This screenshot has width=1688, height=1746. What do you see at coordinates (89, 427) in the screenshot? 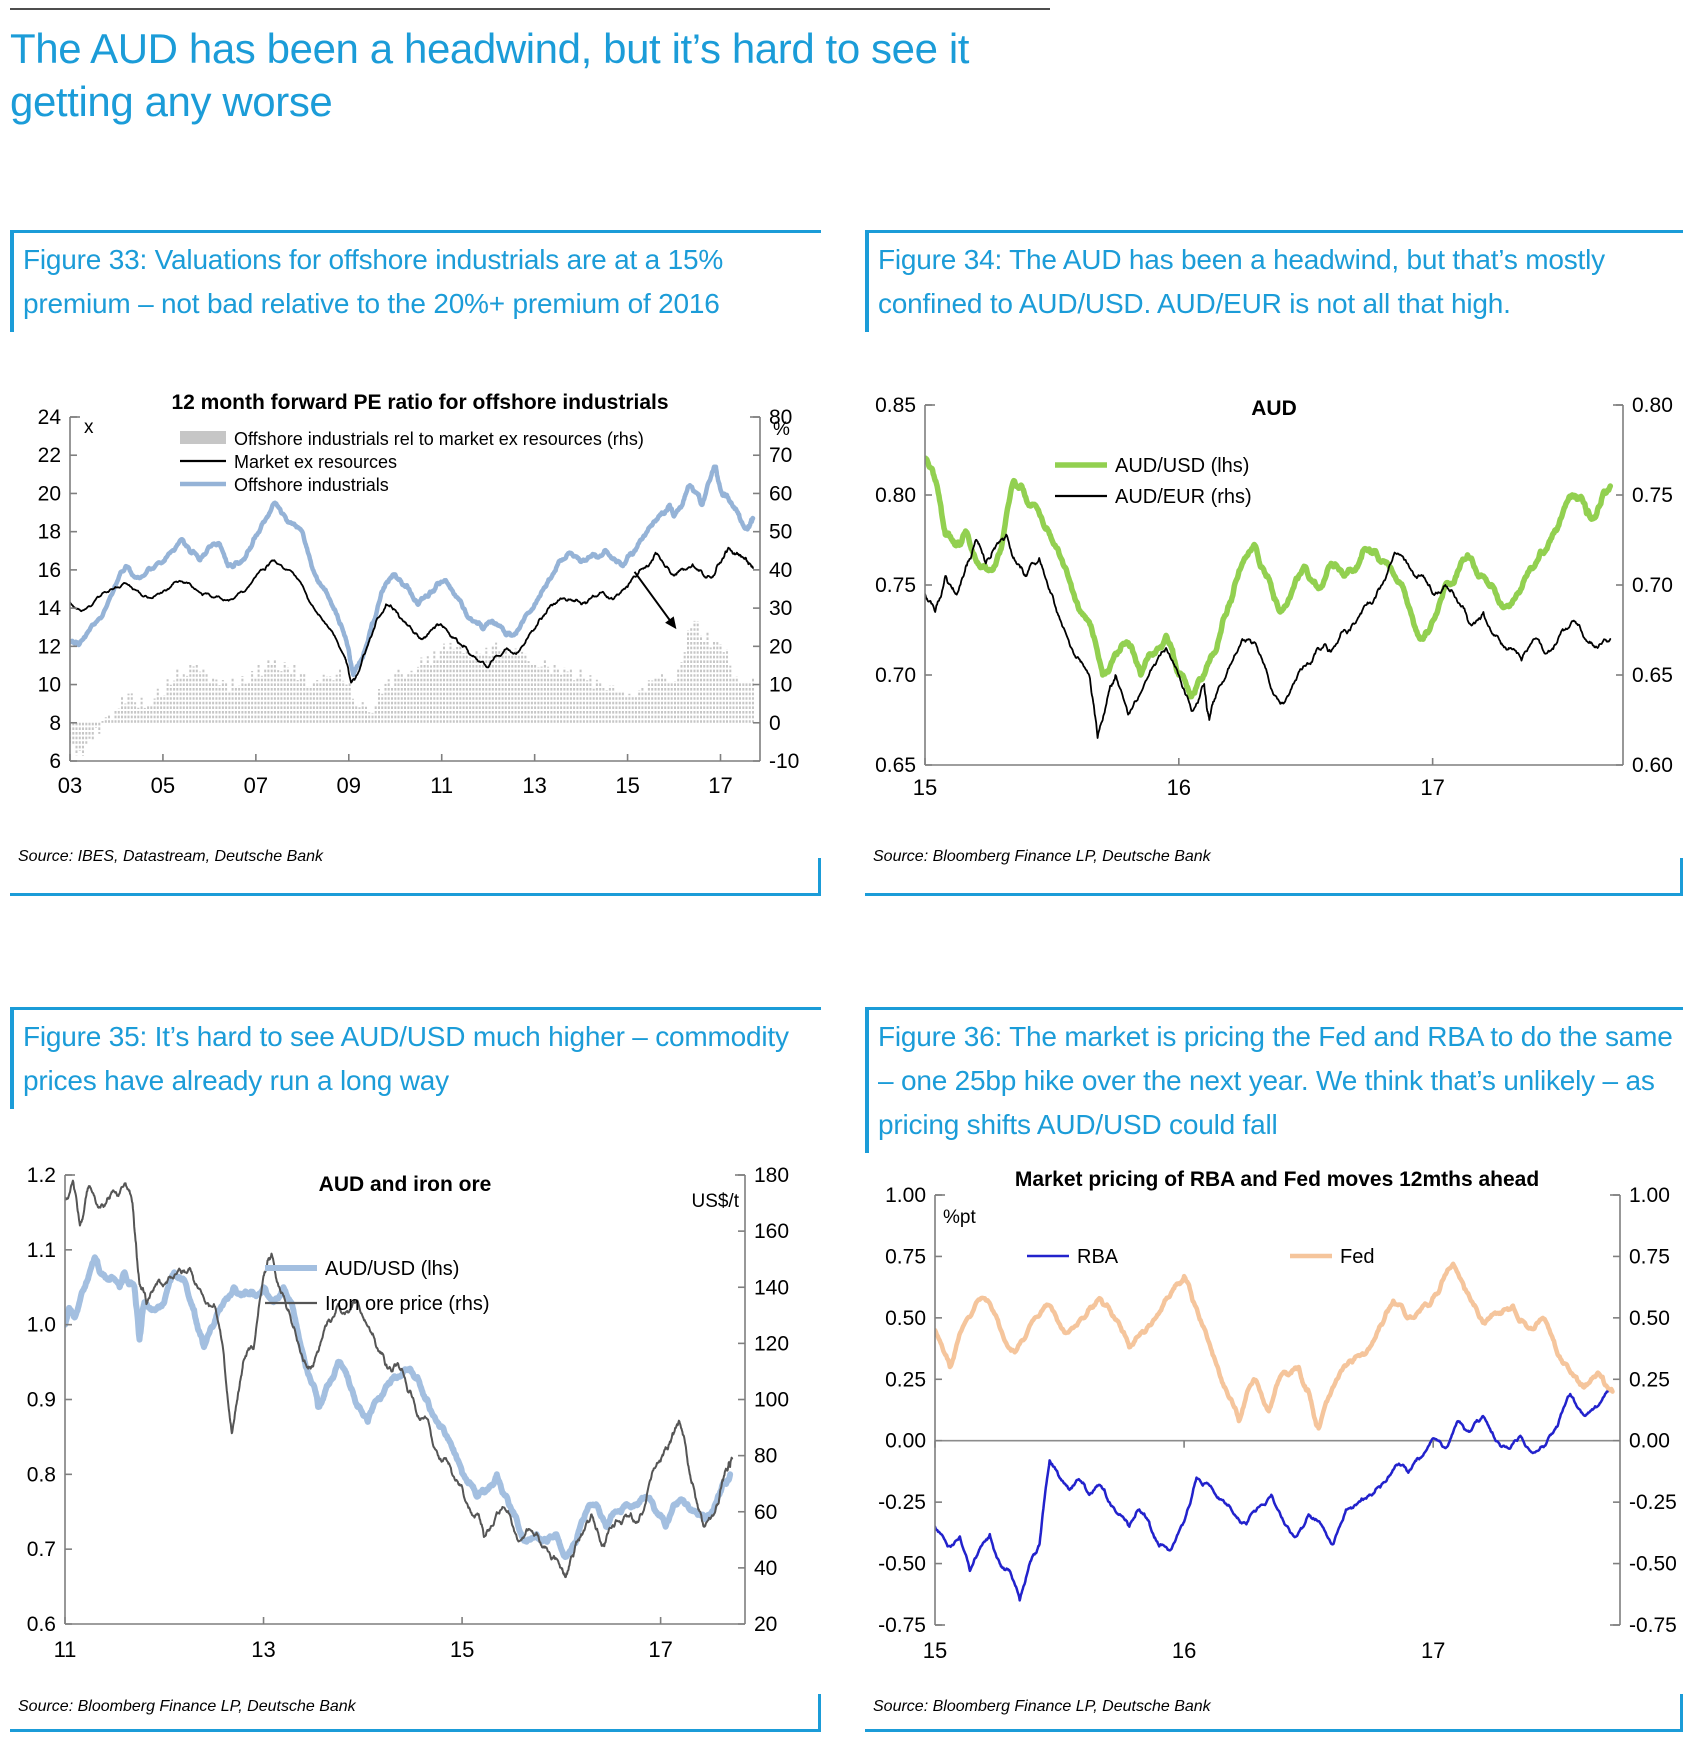
I see `svg-text: x` at bounding box center [89, 427].